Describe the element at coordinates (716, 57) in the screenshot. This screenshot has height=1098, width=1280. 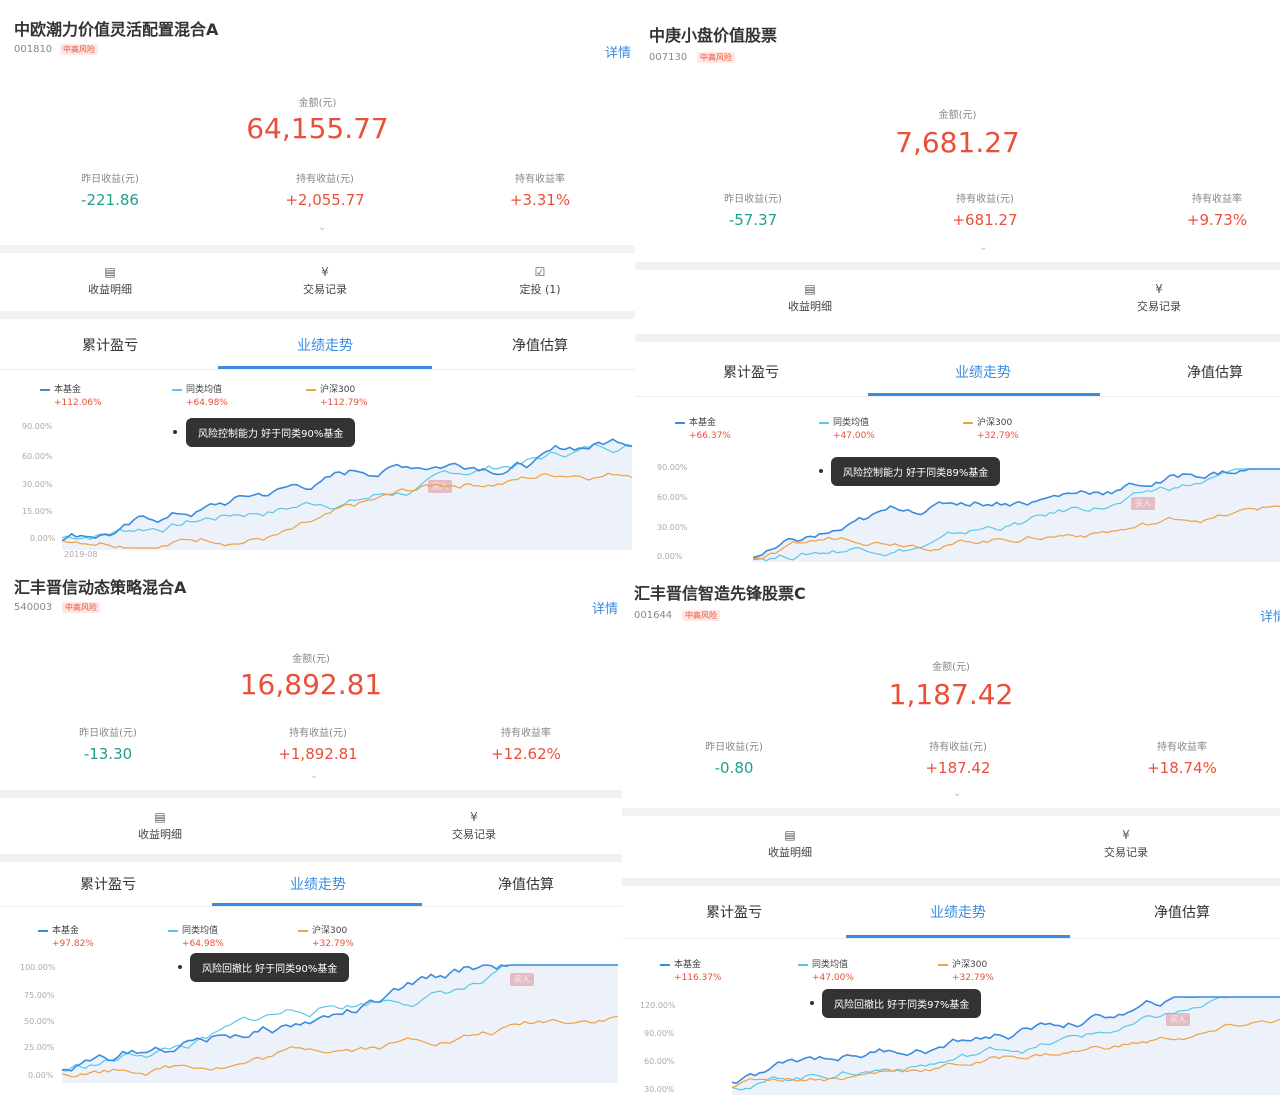
I see `risk-badge: 中高风险` at that location.